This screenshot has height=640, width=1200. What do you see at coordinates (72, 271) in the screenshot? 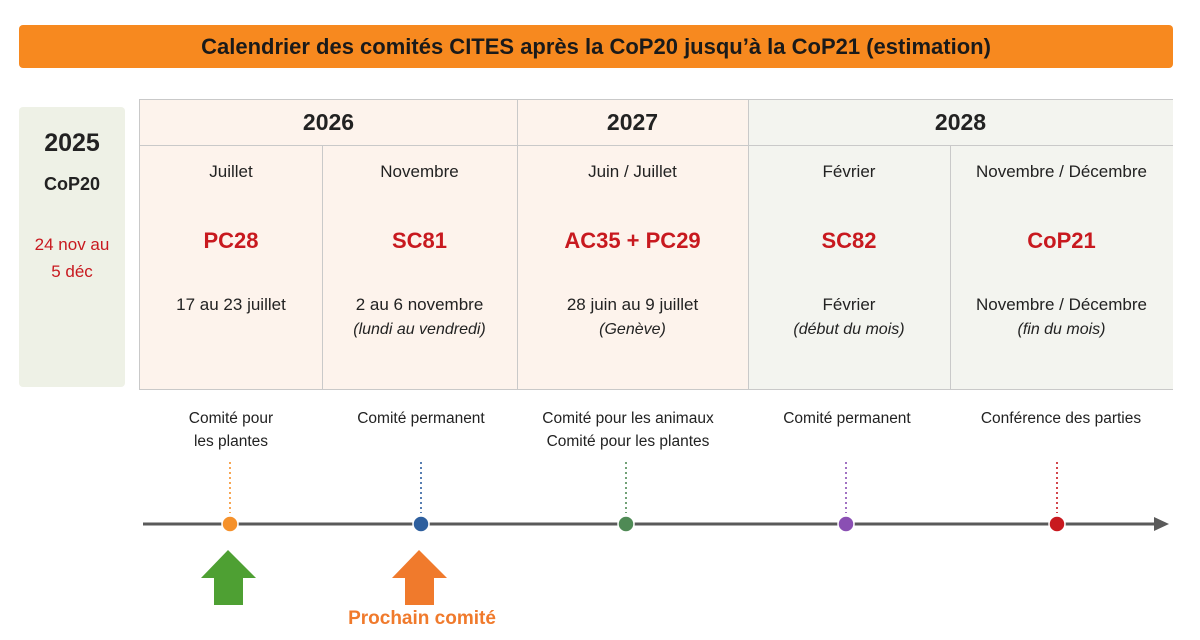
I see `start-dates-line2: 5 déc` at bounding box center [72, 271].